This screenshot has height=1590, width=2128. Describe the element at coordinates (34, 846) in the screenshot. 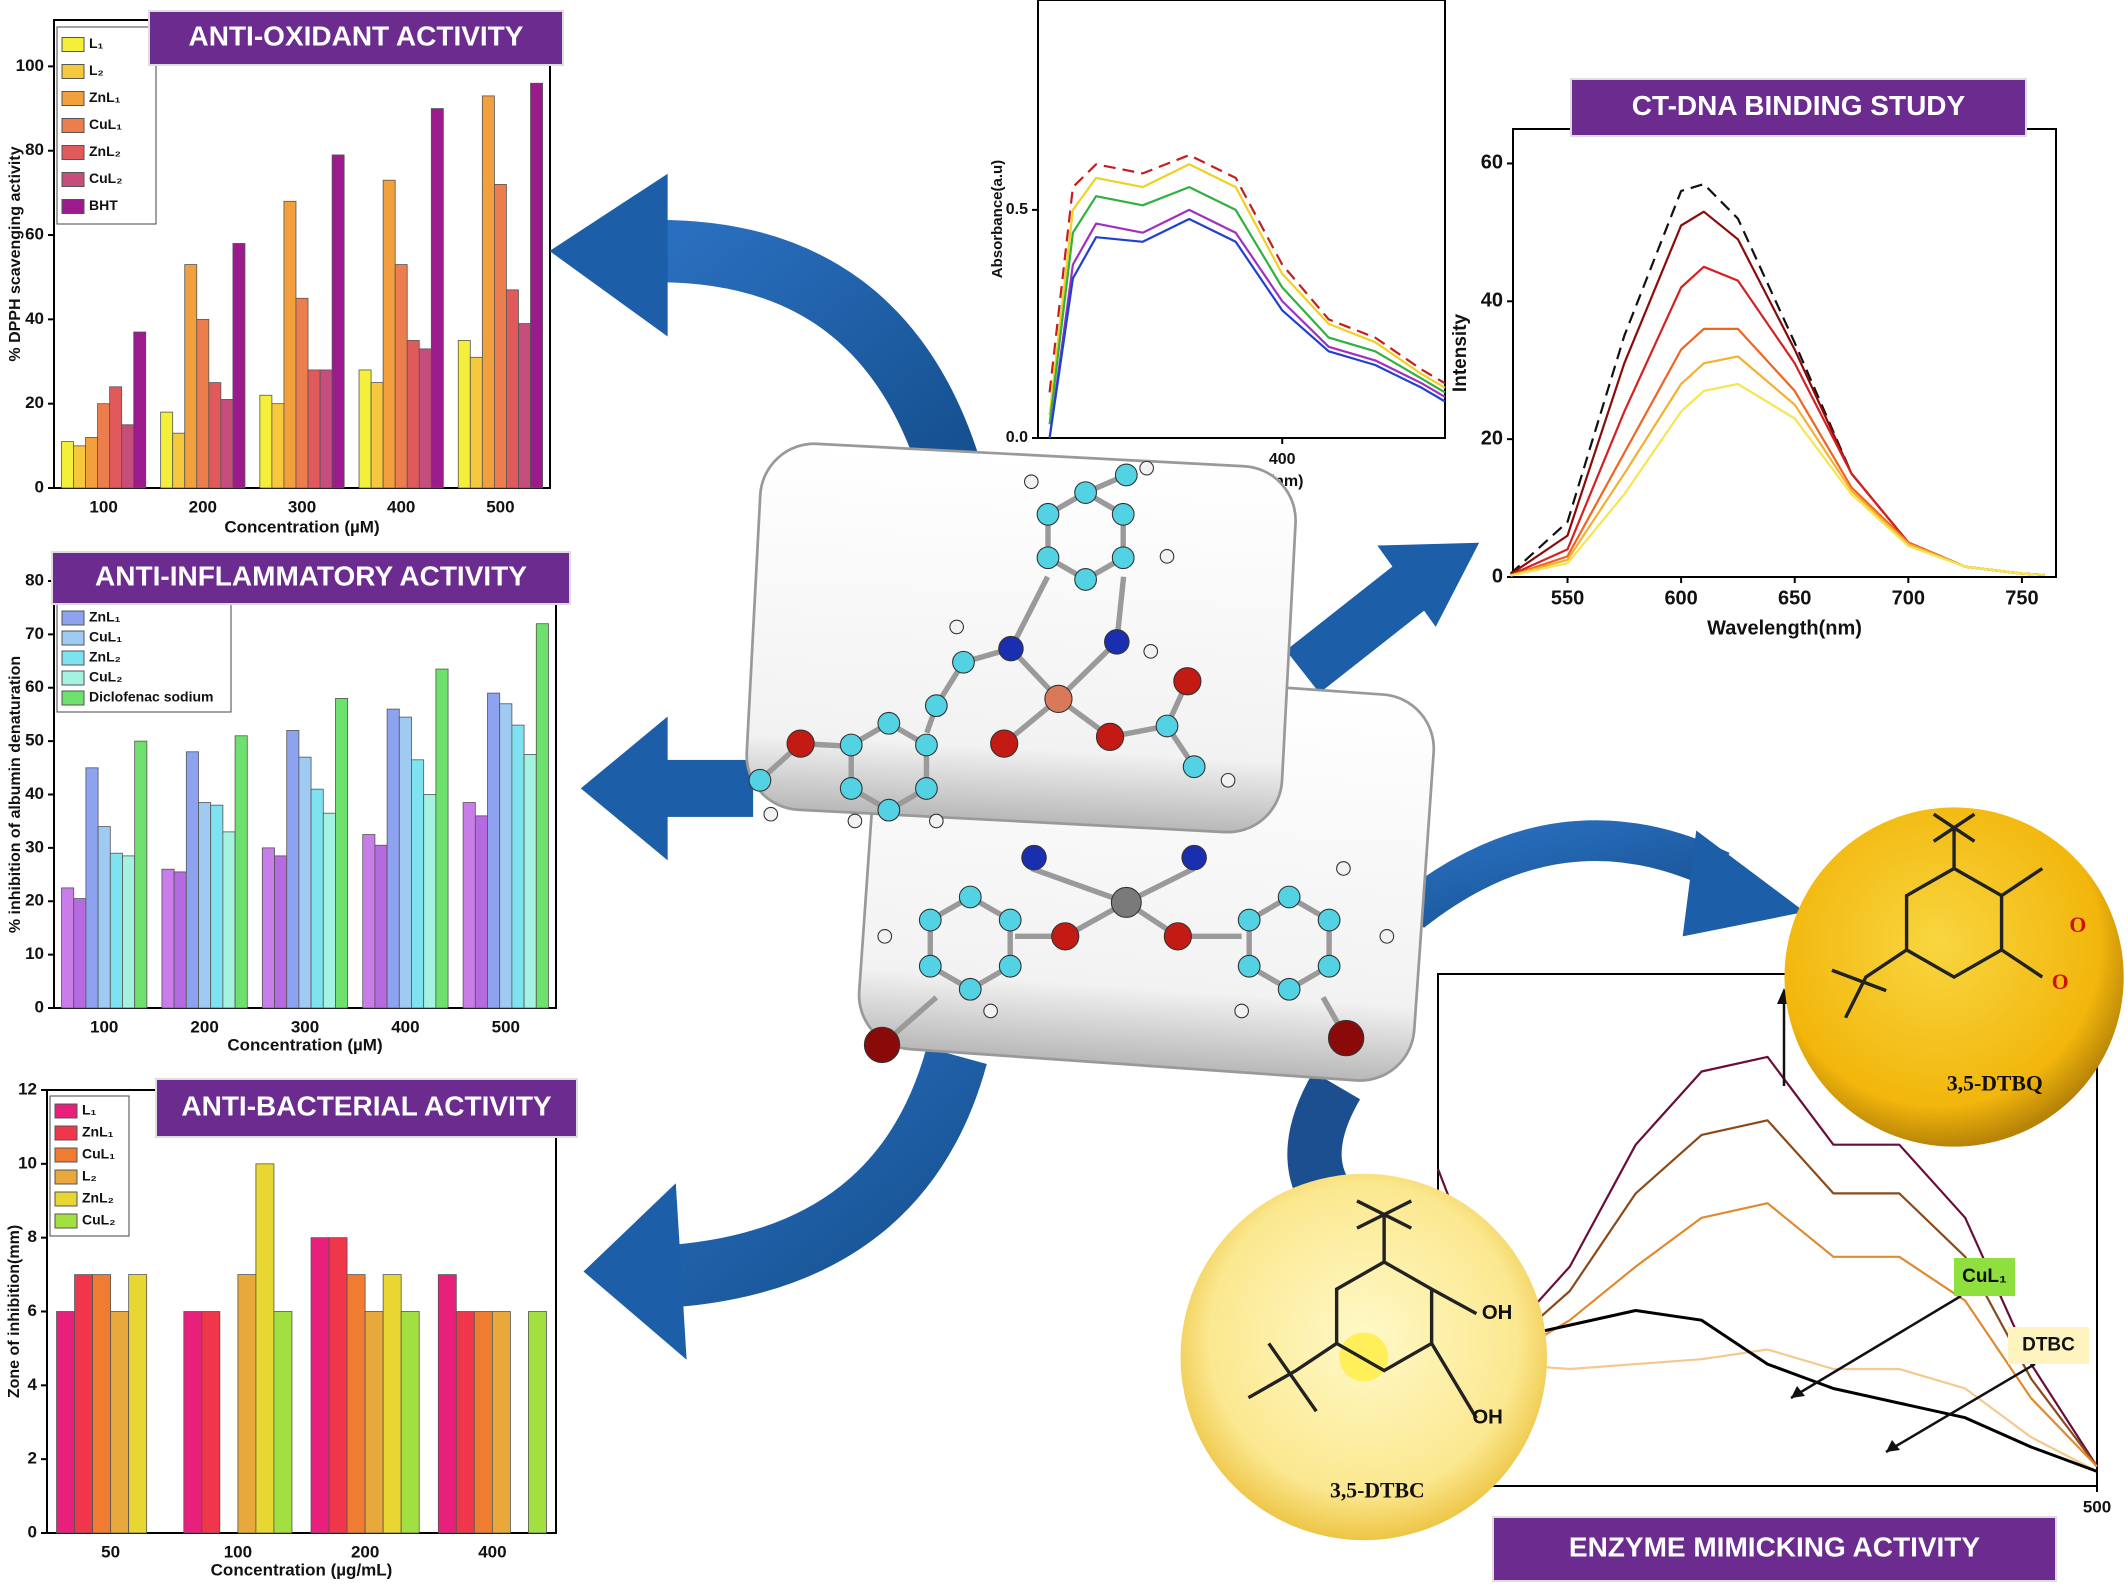

I see `y-tick-label: 30` at that location.